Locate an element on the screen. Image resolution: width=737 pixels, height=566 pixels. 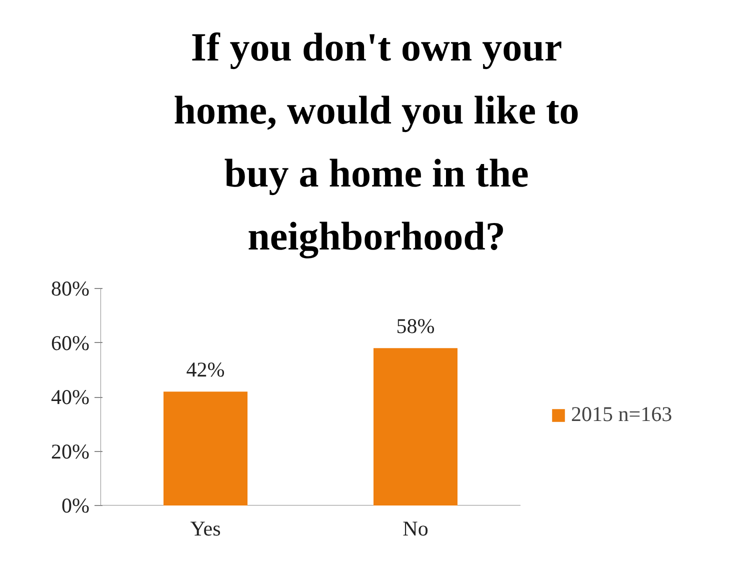
x-tick-label: No is located at coordinates (415, 528).